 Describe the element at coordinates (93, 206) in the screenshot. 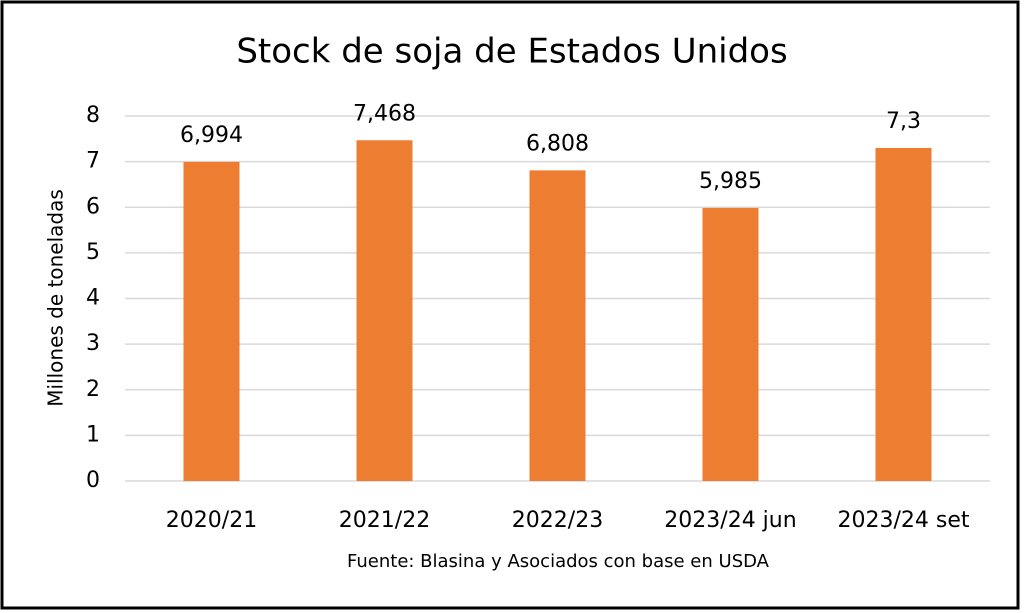

I see `y-tick-label: 6` at that location.